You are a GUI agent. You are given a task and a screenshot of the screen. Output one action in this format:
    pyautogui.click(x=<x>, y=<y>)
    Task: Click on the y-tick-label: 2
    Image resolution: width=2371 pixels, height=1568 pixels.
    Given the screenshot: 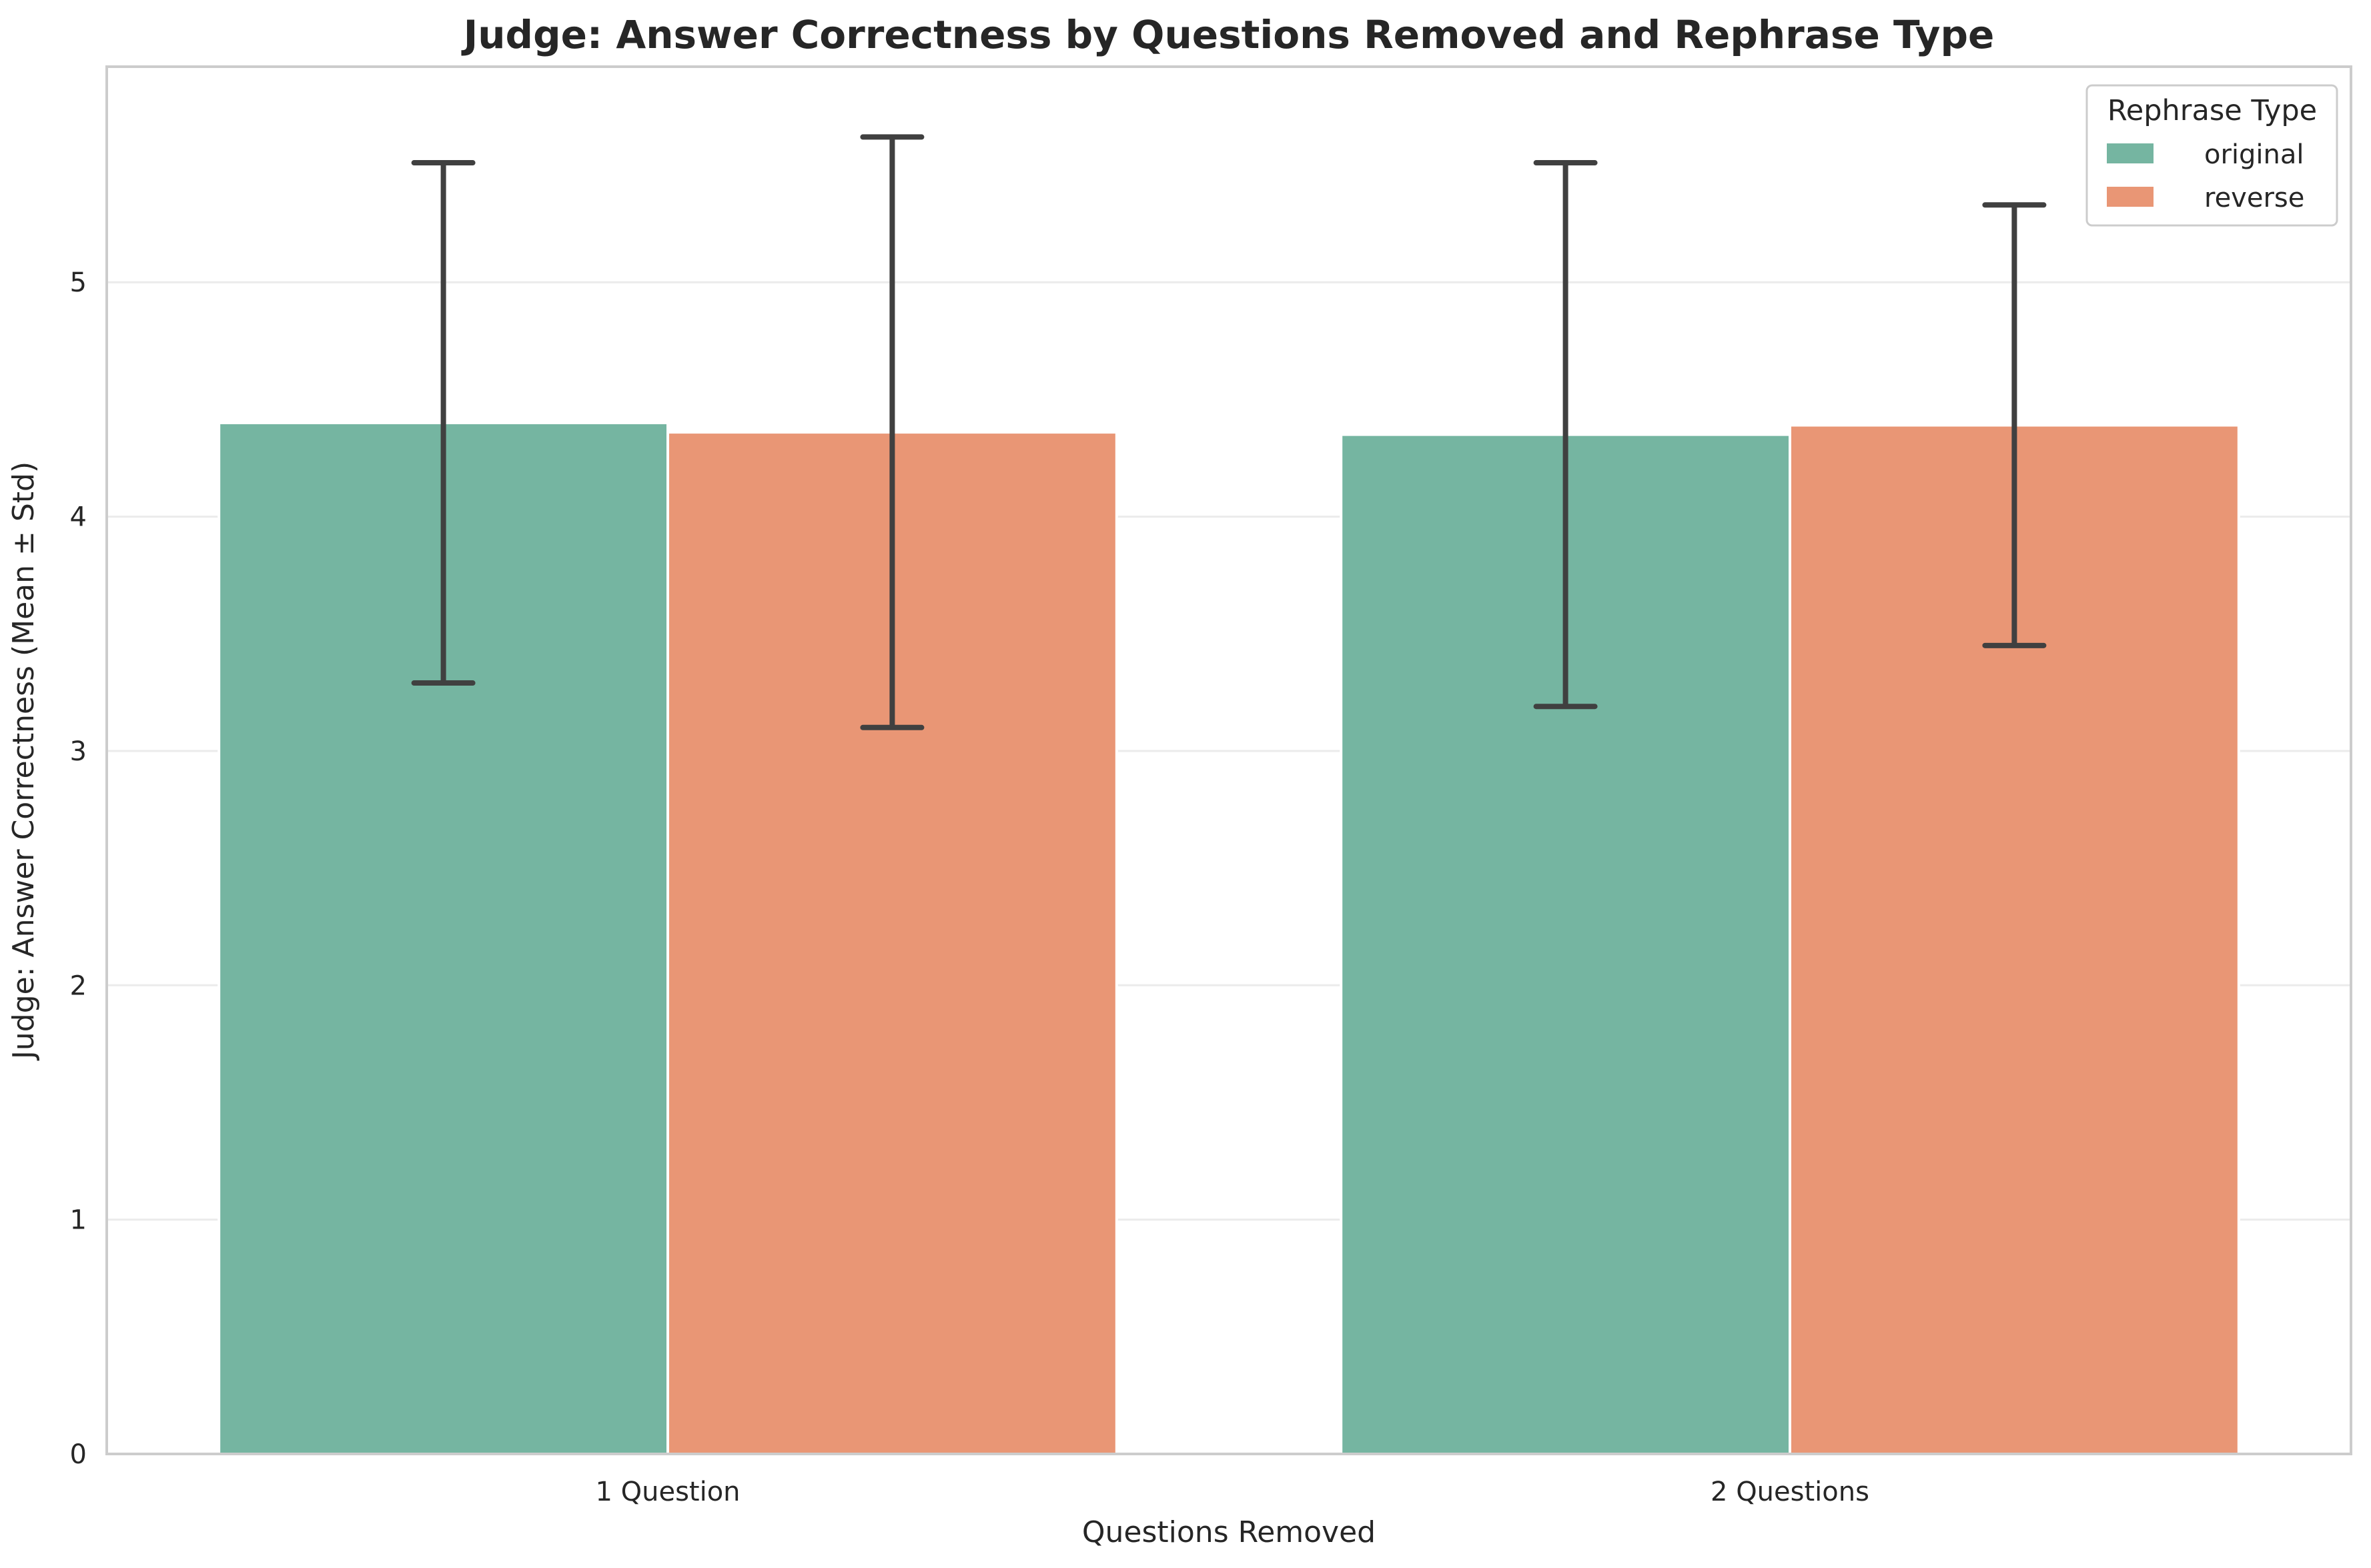 What is the action you would take?
    pyautogui.click(x=78, y=986)
    